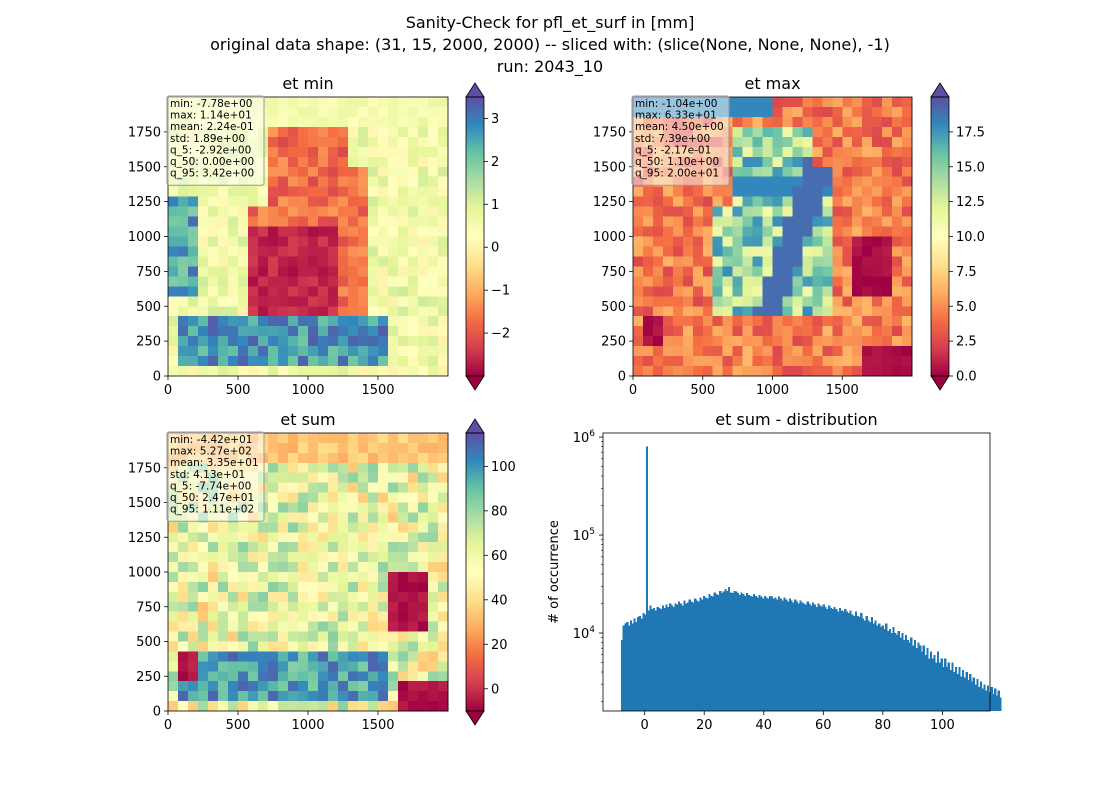 The width and height of the screenshot is (1100, 800). I want to click on colorbar, so click(475, 572).